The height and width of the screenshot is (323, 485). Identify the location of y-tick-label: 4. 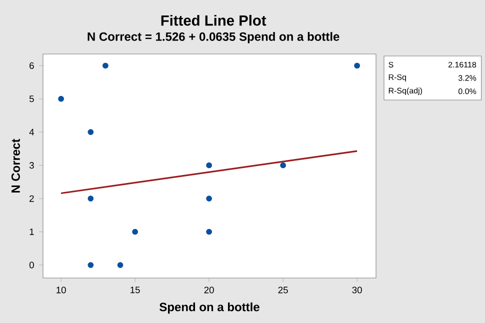
(31, 132).